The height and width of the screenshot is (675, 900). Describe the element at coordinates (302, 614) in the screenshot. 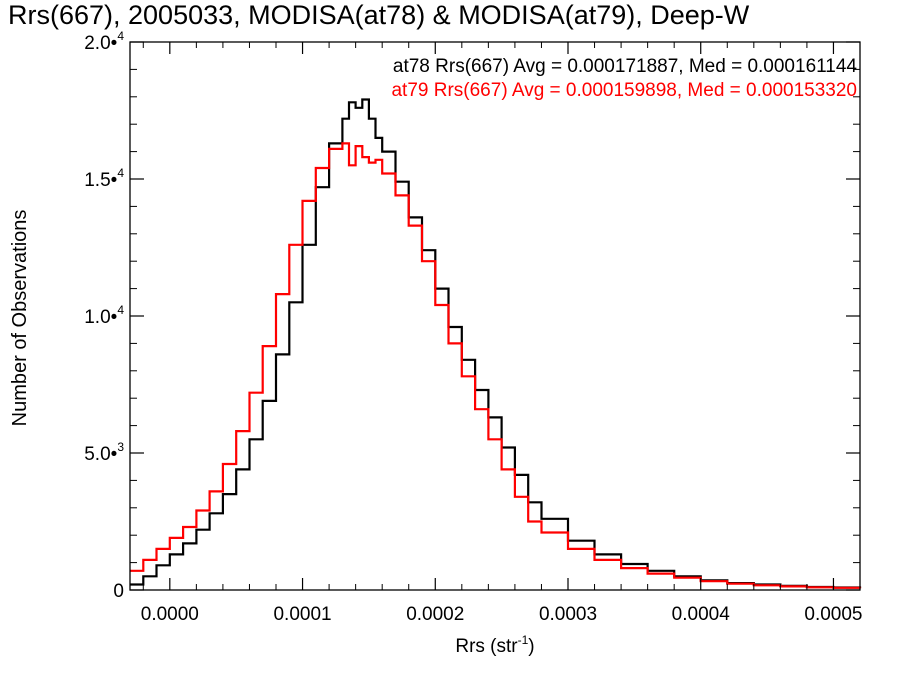

I see `x-tick-label: 0.0001` at that location.